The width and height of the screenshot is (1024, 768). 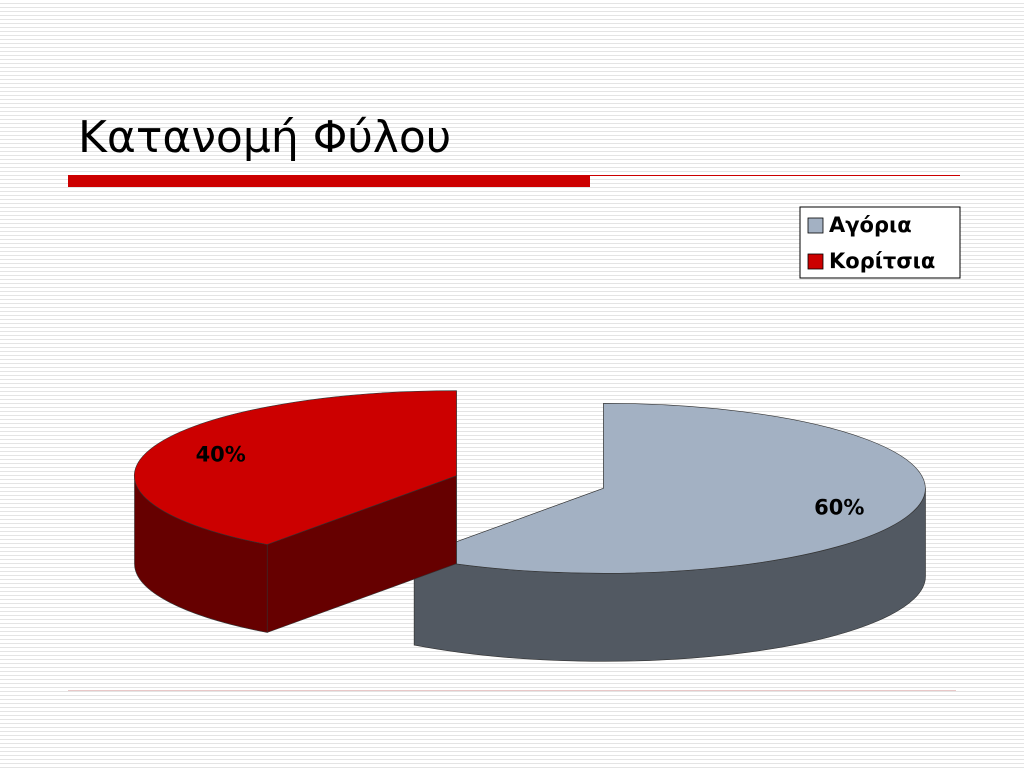 I want to click on title-bar, so click(x=329, y=181).